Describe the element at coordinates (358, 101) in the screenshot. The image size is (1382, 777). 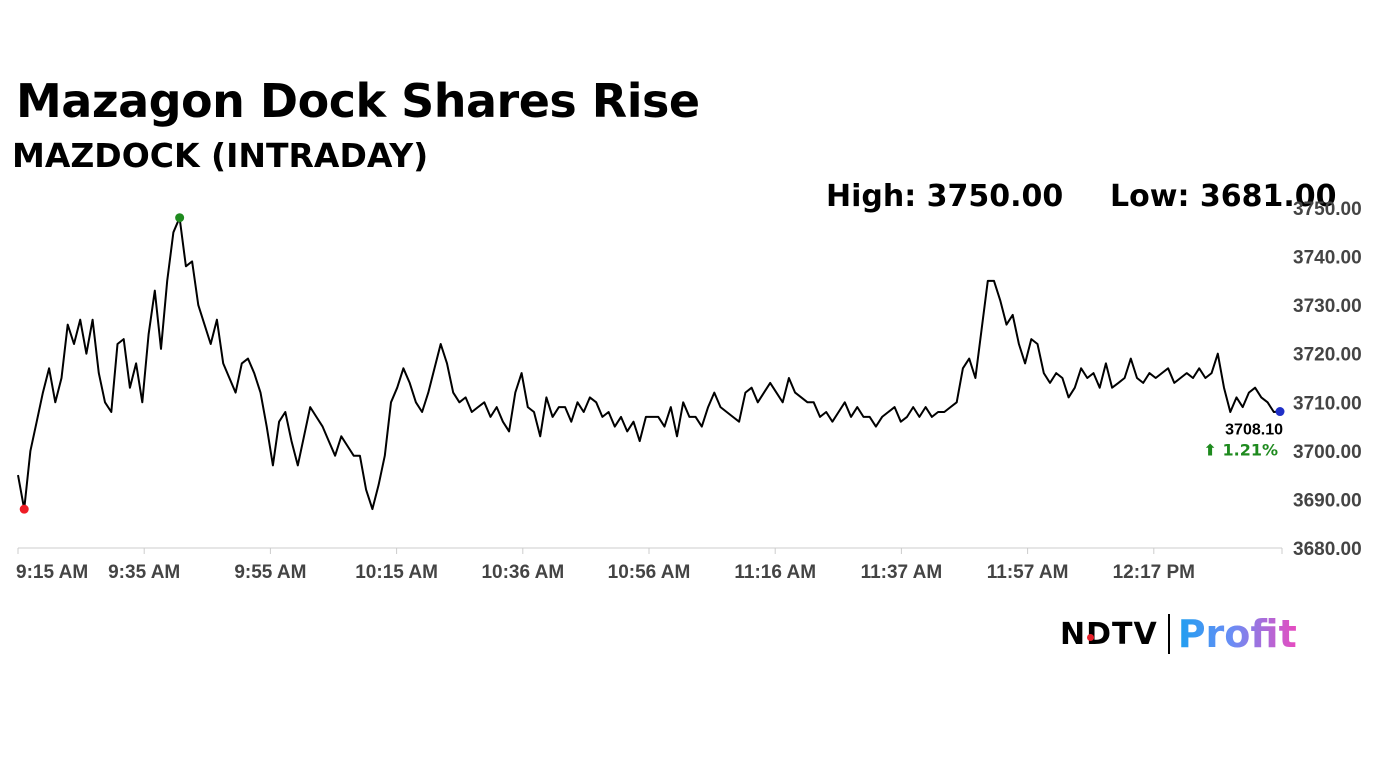
I see `chart-title: Mazagon Dock Shares Rise` at that location.